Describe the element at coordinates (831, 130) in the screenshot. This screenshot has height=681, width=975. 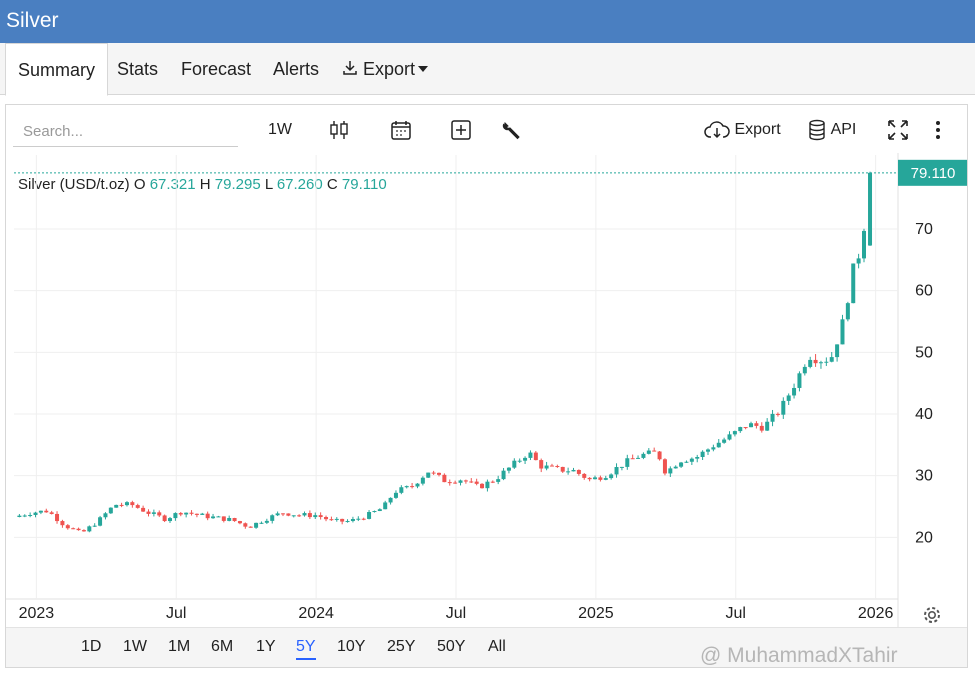
I see `api-button: API` at that location.